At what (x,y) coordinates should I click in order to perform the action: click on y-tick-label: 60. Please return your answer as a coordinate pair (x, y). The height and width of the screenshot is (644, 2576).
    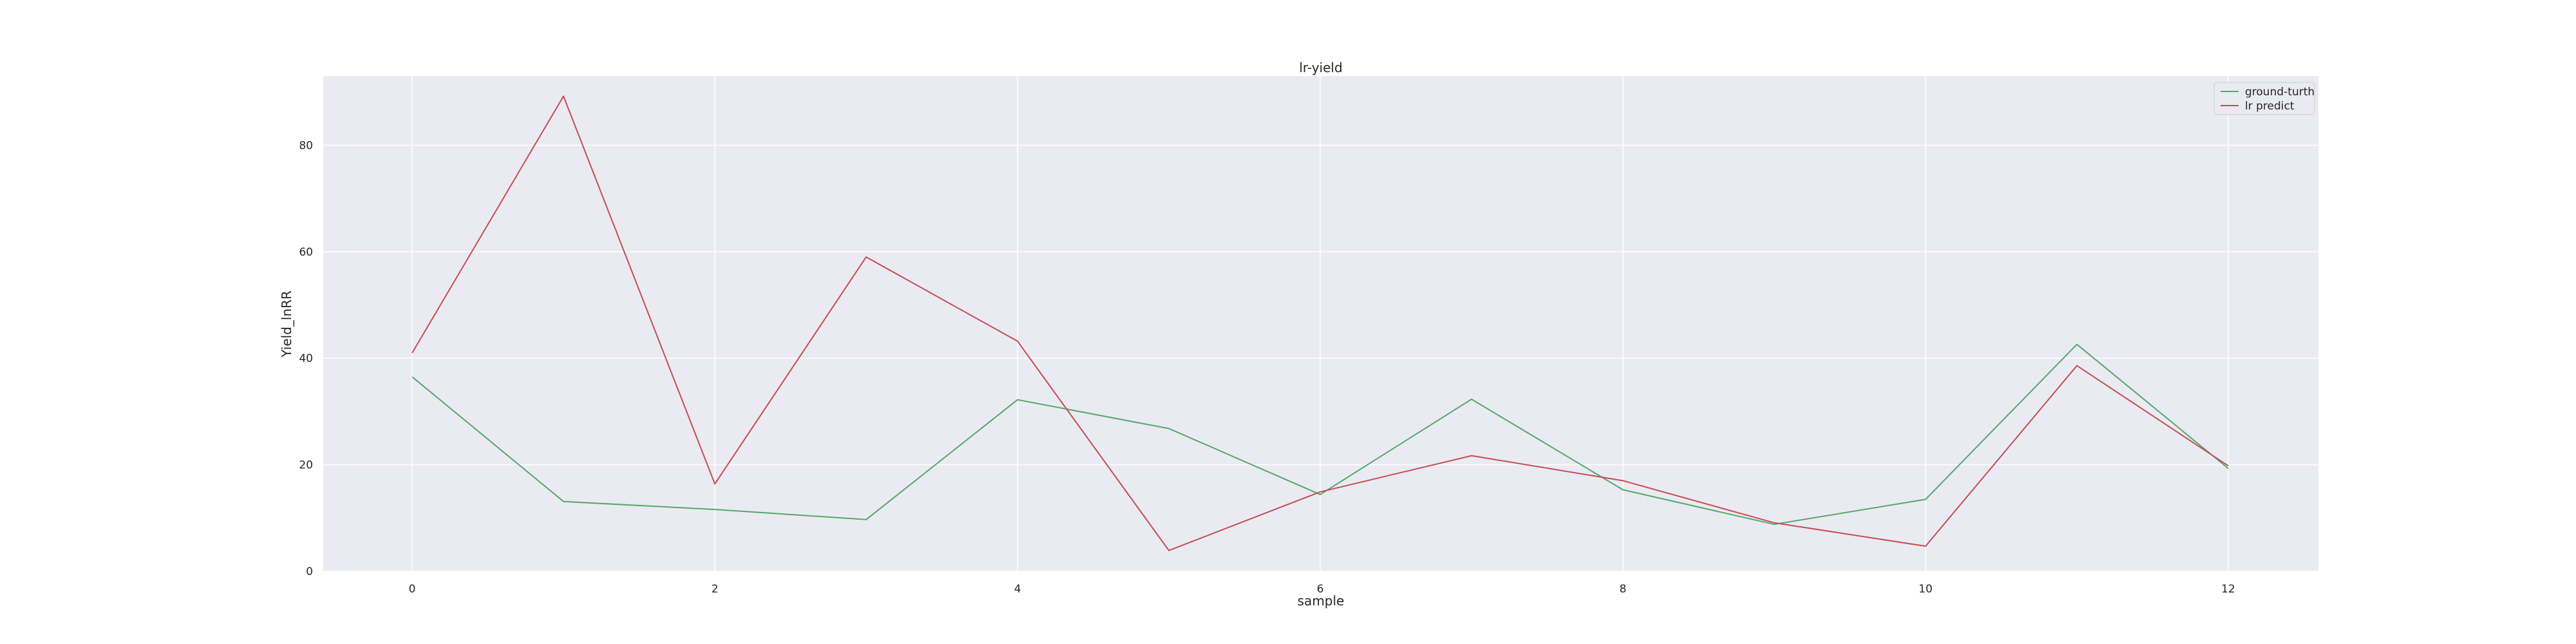
    Looking at the image, I should click on (306, 253).